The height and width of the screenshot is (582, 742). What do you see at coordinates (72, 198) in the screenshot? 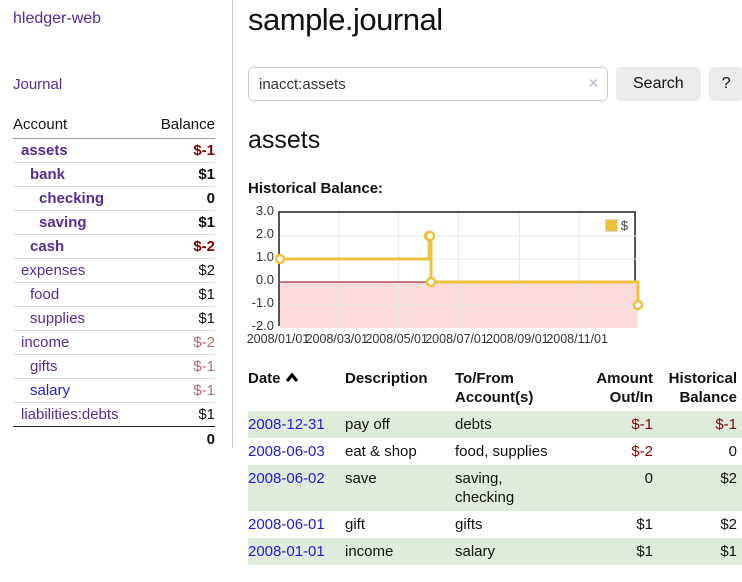
I see `sidebar-account-link: checking` at bounding box center [72, 198].